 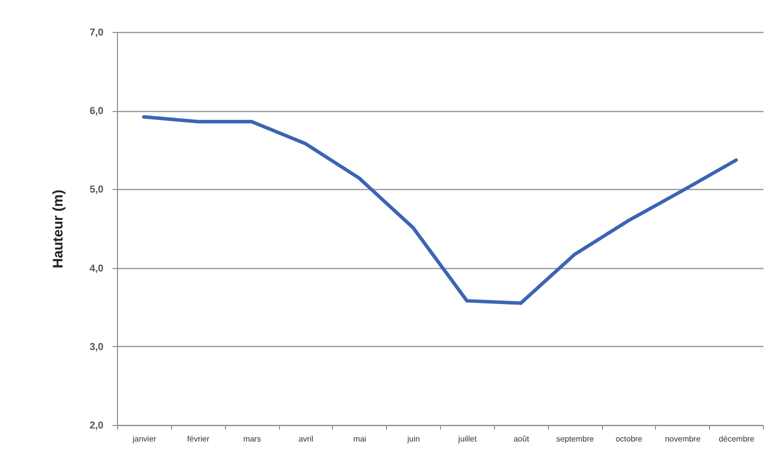 What do you see at coordinates (97, 33) in the screenshot?
I see `y-tick-label: 7,0` at bounding box center [97, 33].